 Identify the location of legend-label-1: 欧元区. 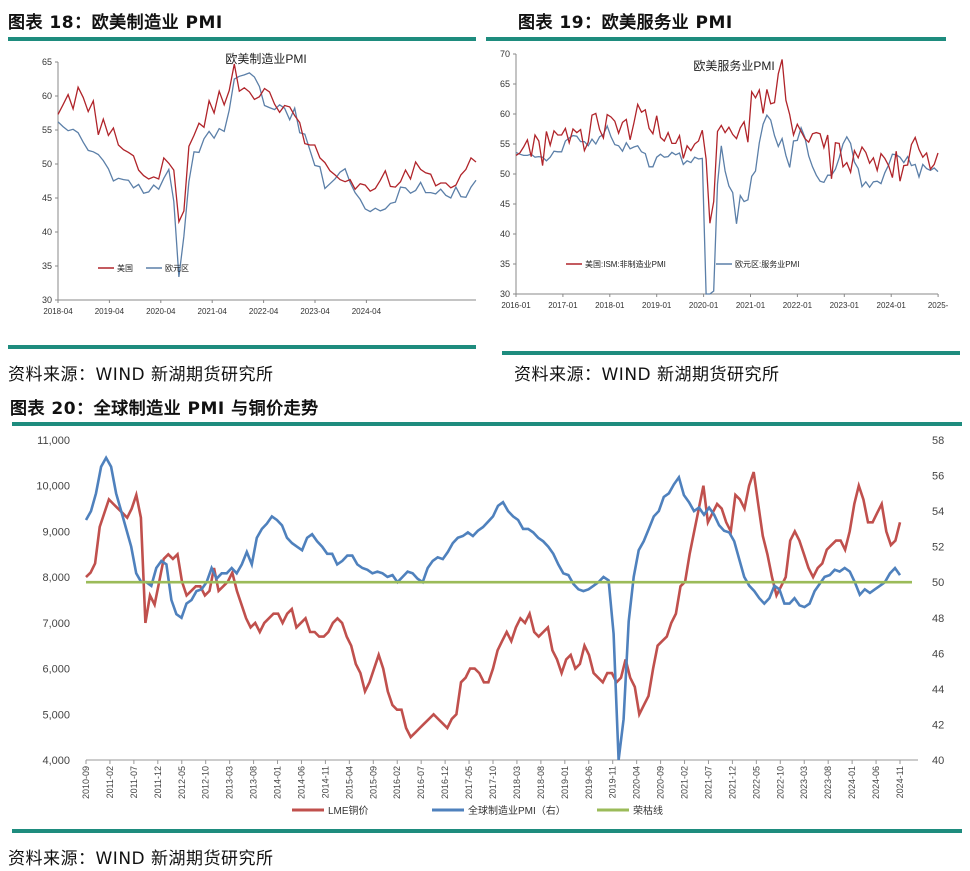
(177, 268).